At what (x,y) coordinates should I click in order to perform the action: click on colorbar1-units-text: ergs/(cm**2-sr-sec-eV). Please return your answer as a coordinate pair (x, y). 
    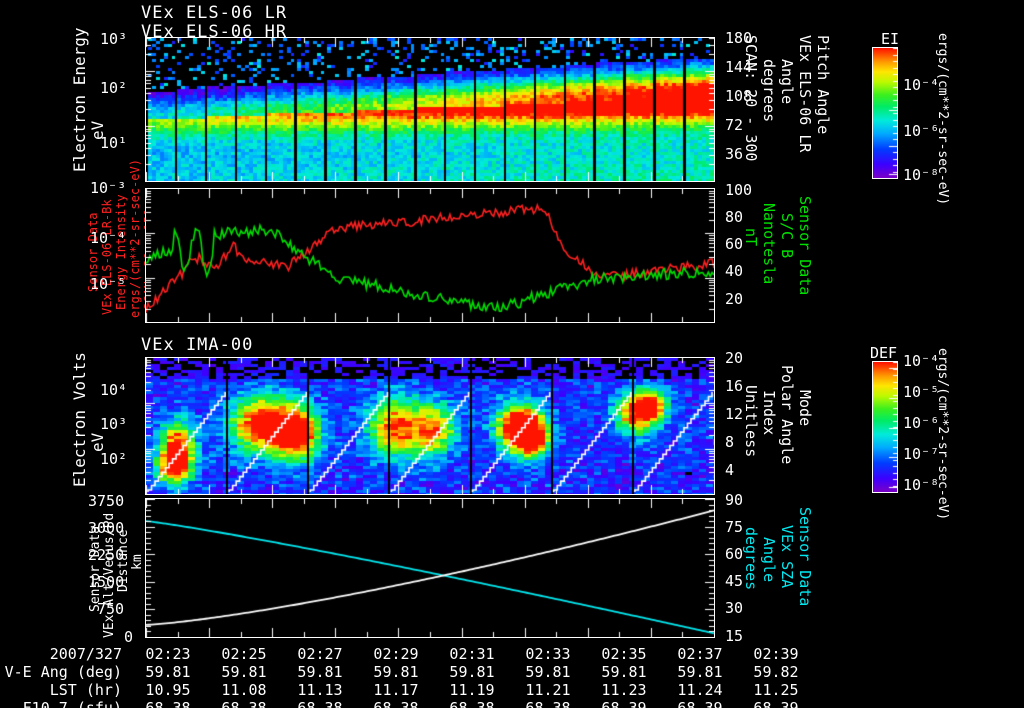
    Looking at the image, I should click on (942, 119).